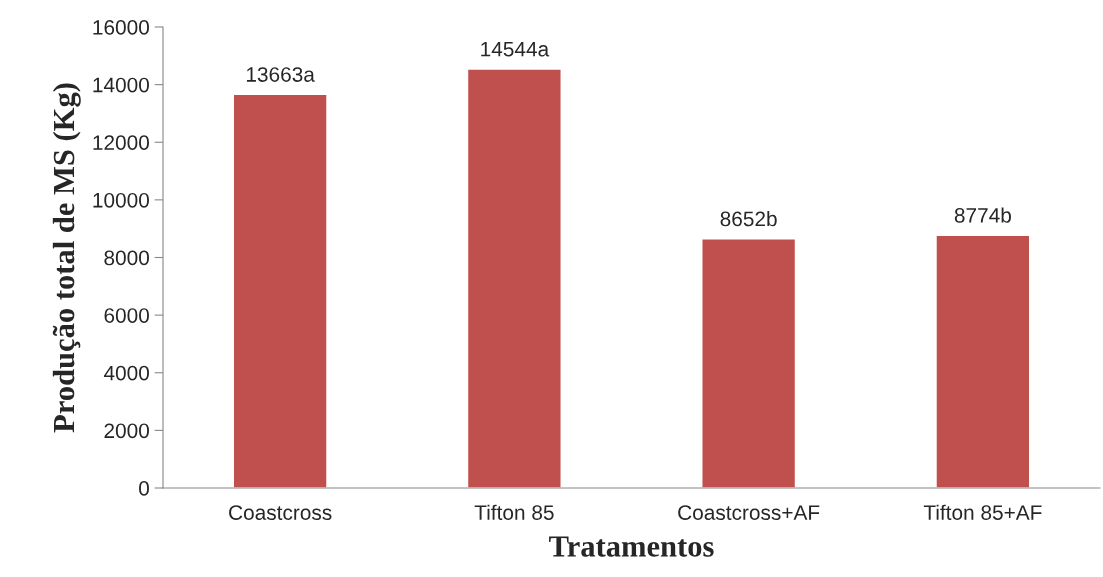  I want to click on data-label: 14544a, so click(515, 49).